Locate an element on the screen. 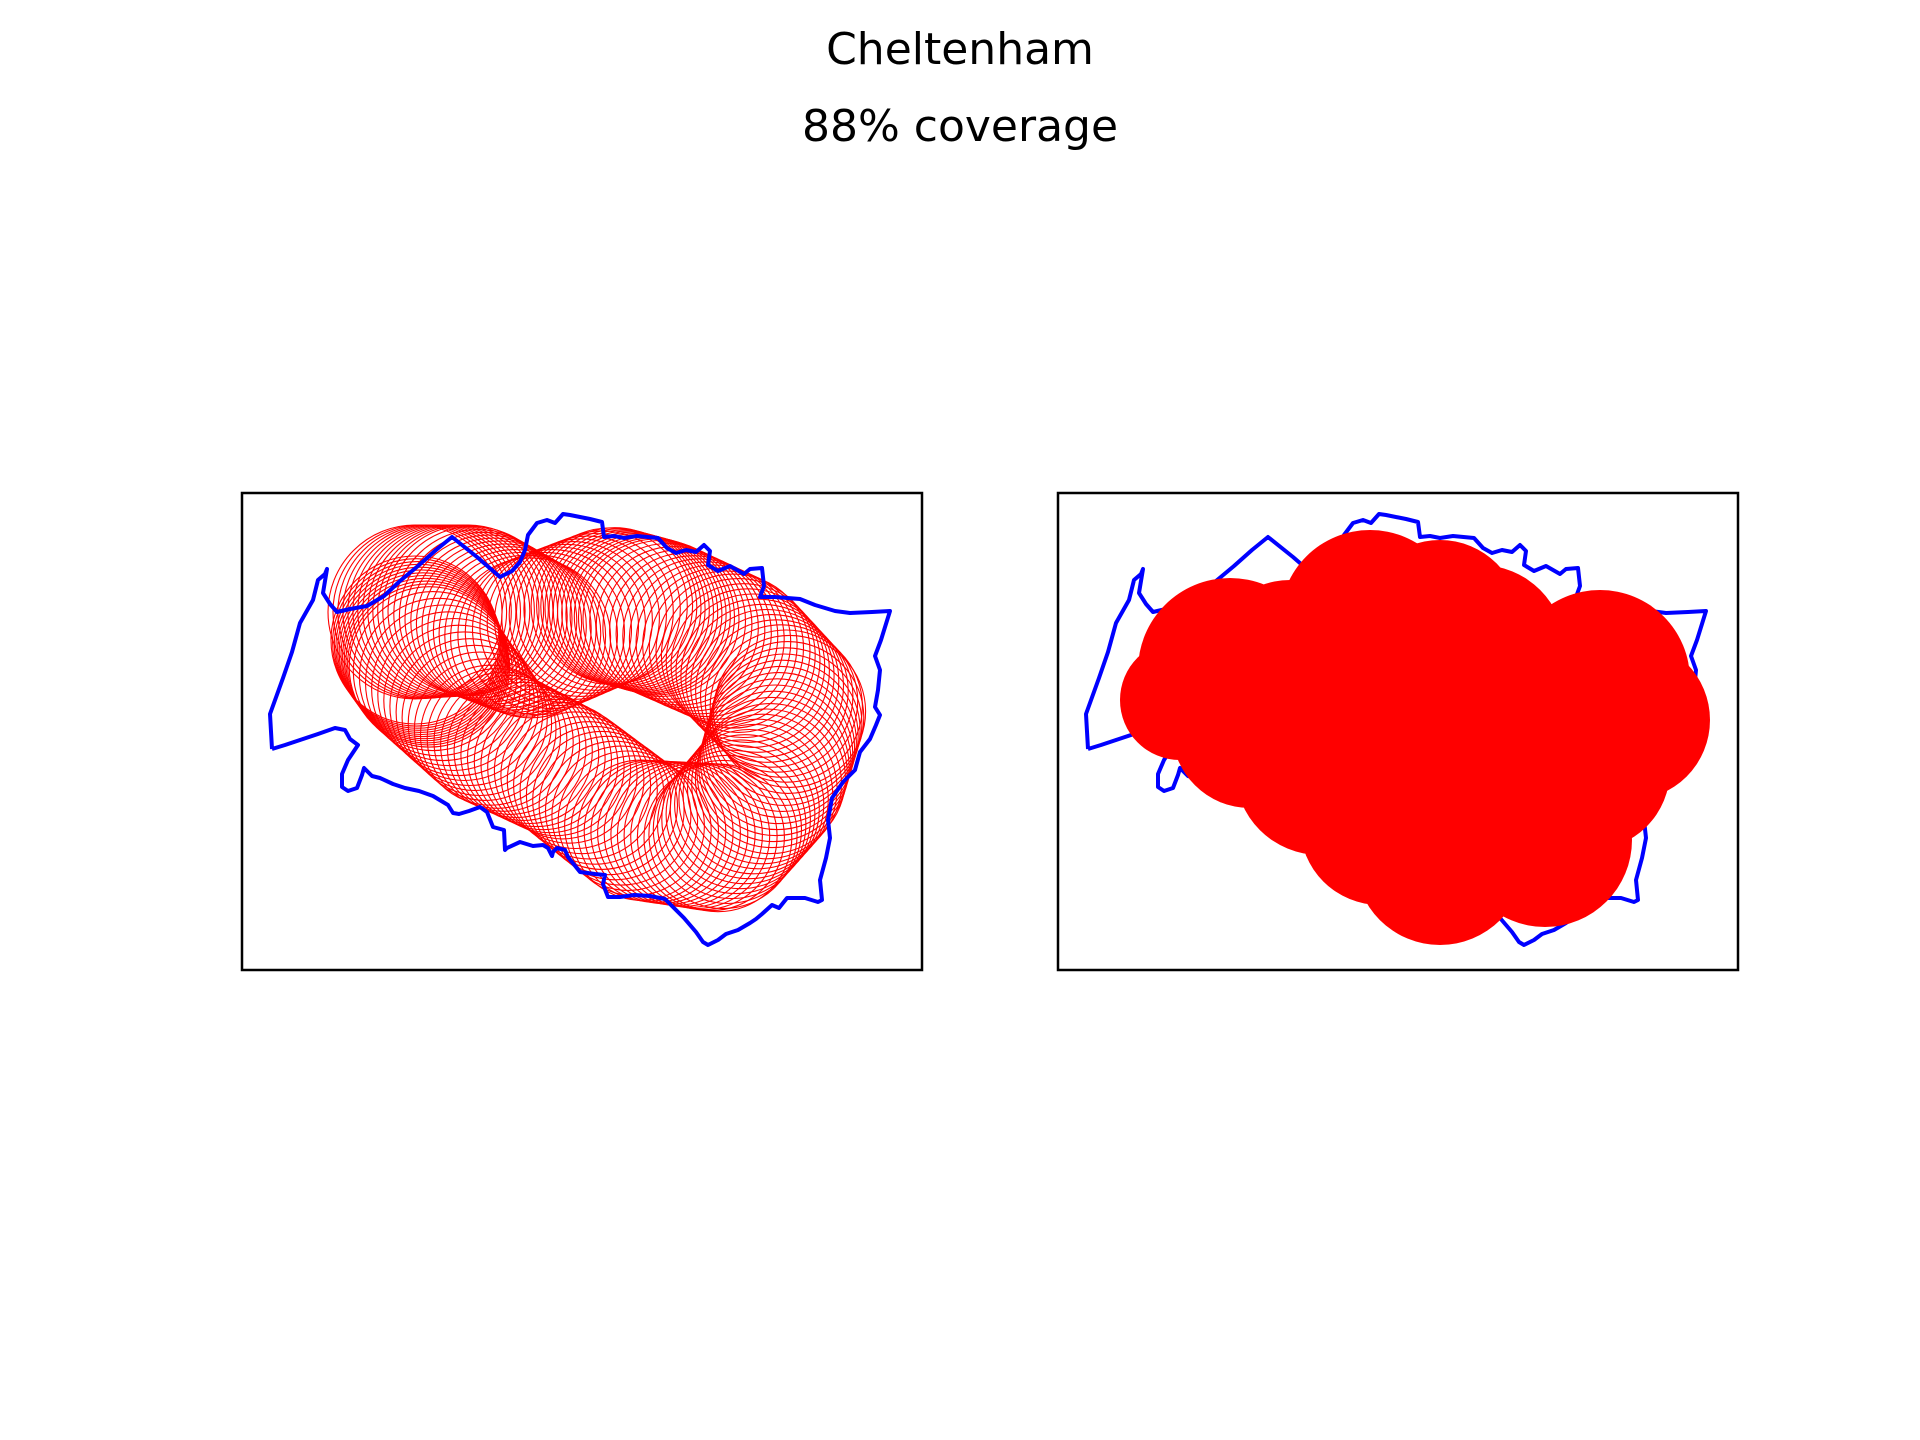  panel-filled-coverage is located at coordinates (1398, 731).